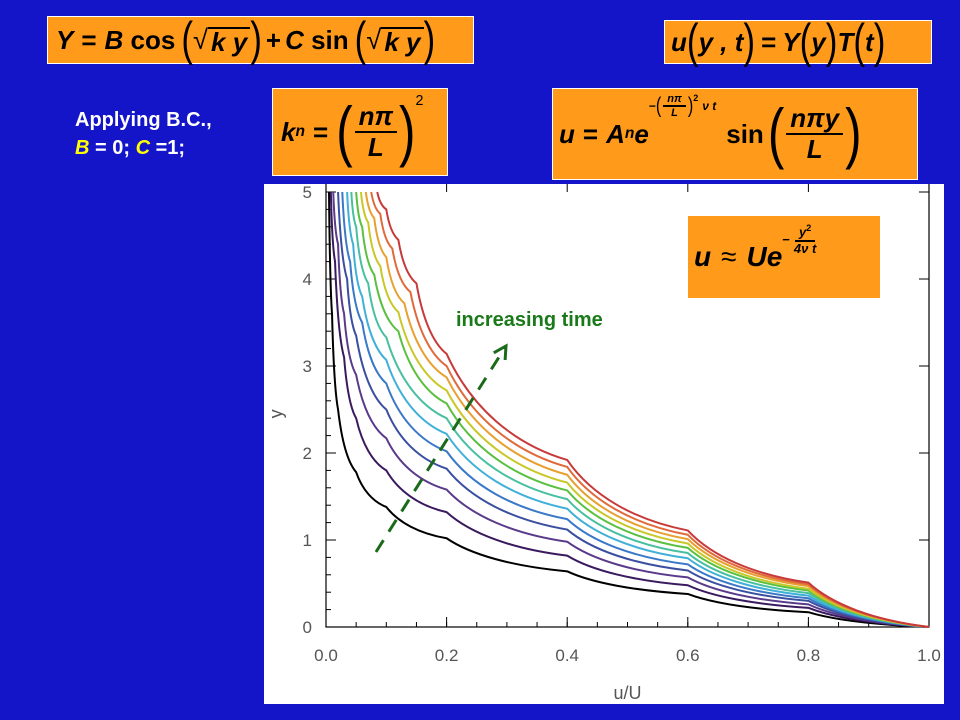  I want to click on boundary-condition-text: Applying B.C., B = 0; C =1;, so click(143, 134).